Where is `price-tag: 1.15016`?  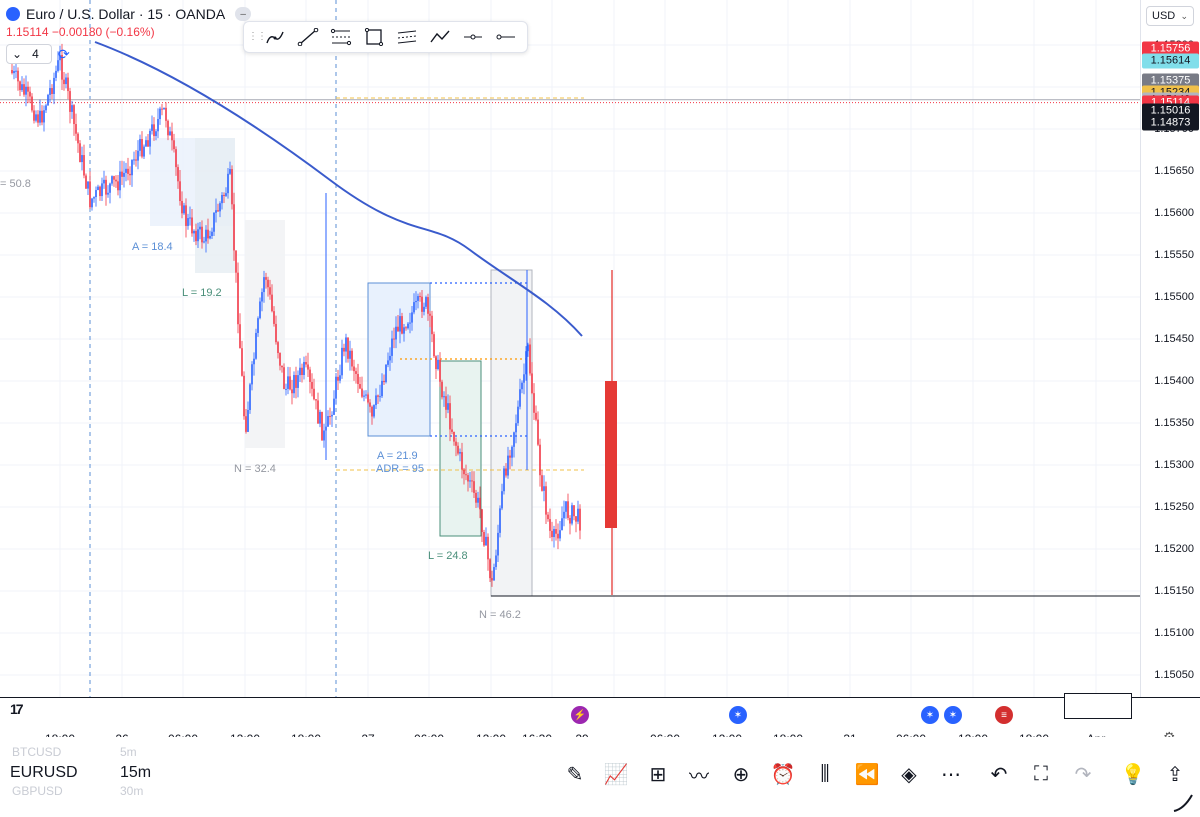
price-tag: 1.15016 is located at coordinates (1170, 111).